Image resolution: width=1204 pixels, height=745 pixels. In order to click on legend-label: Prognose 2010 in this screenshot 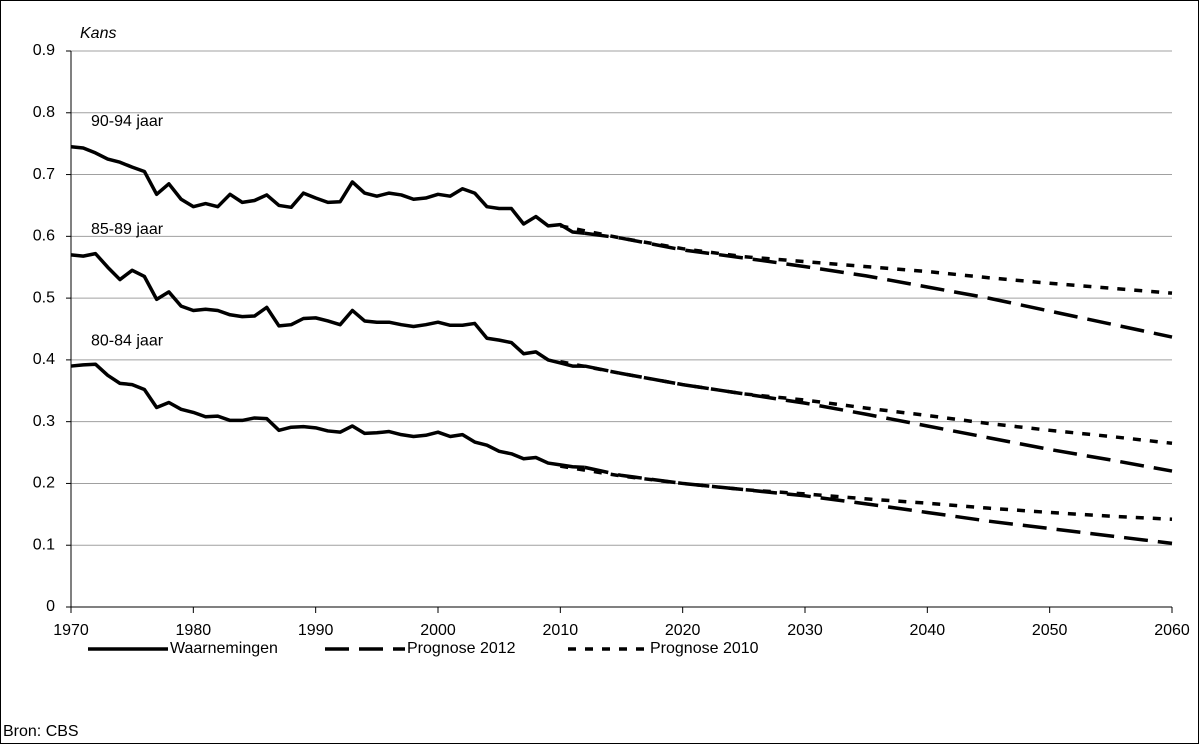, I will do `click(704, 648)`.